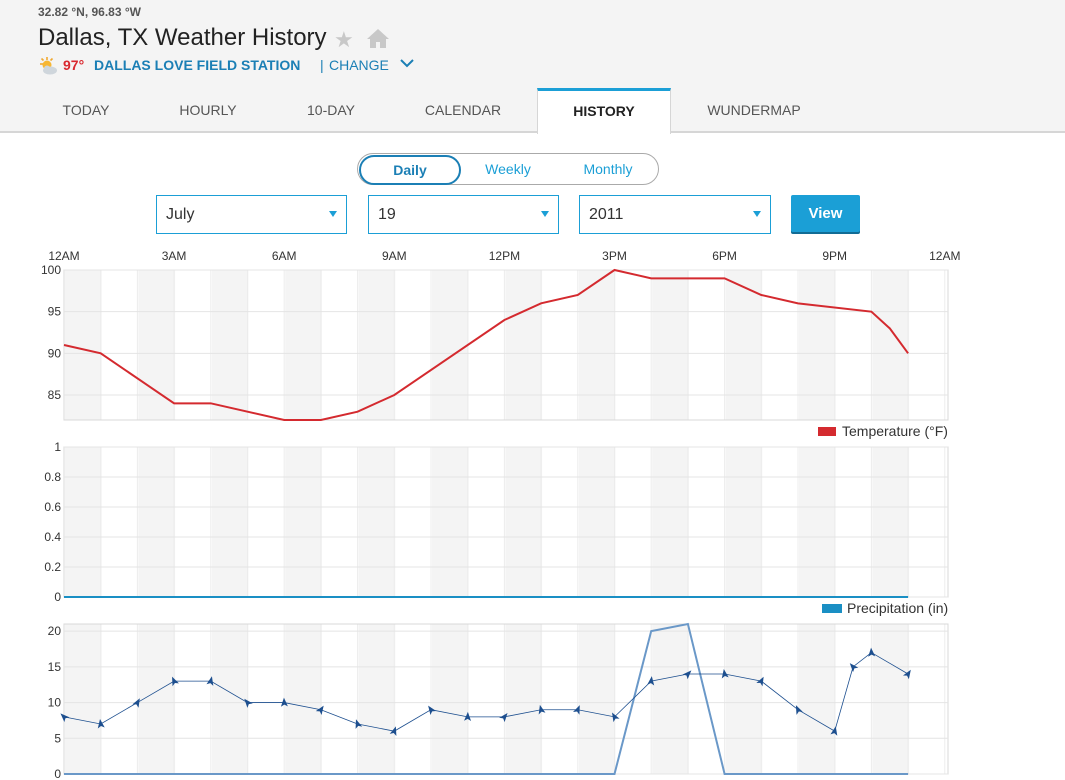 Image resolution: width=1065 pixels, height=780 pixels. I want to click on monthly-toggle: Monthly, so click(608, 169).